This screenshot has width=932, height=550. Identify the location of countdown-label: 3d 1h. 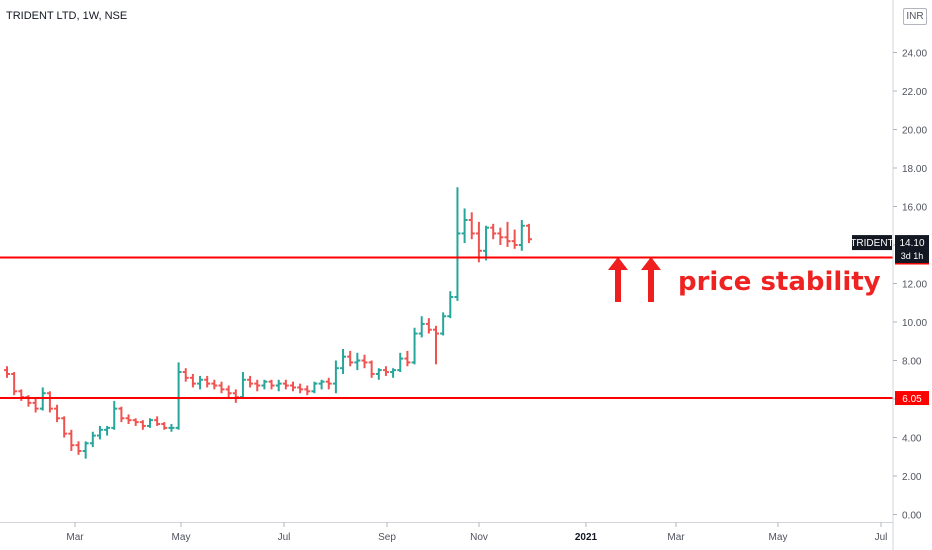
(912, 256).